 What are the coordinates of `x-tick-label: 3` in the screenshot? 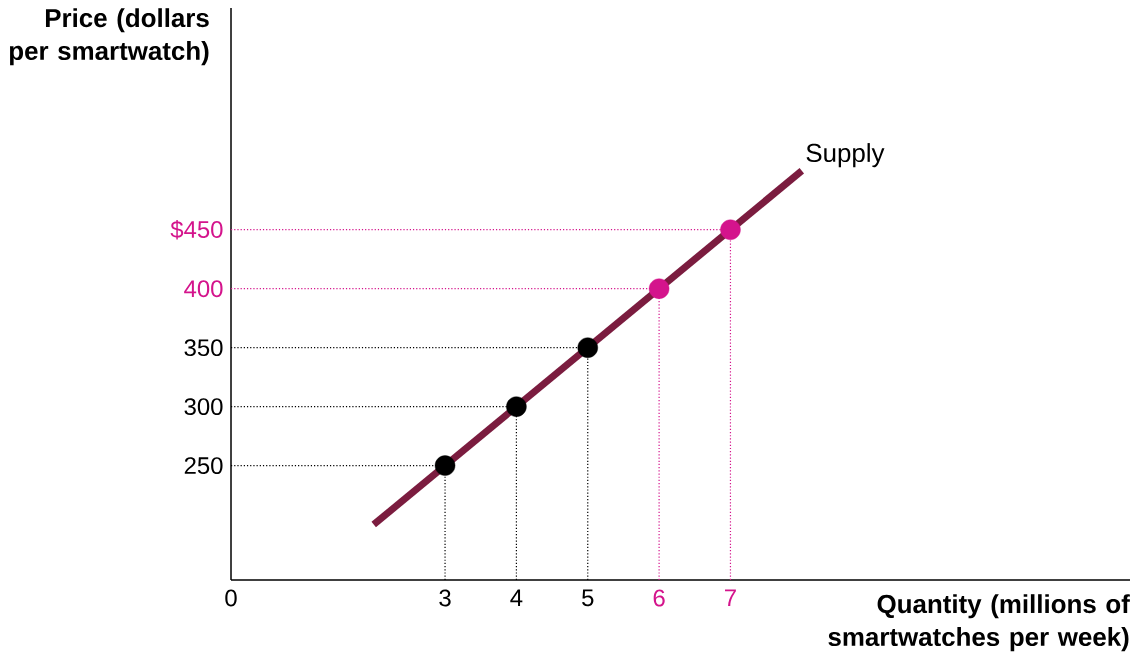 It's located at (445, 598).